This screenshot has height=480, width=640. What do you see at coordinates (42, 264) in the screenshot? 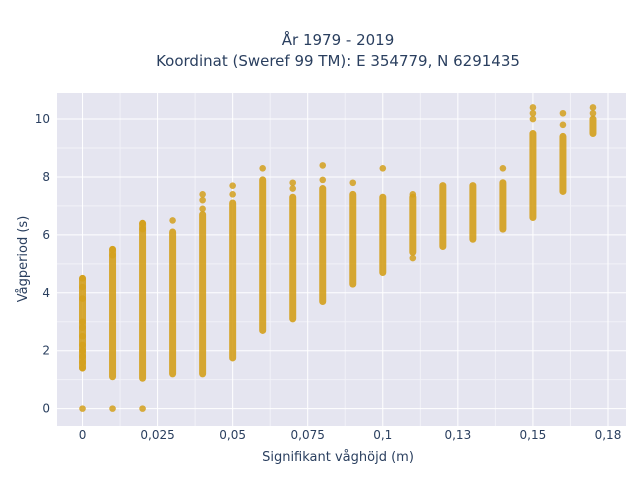
I see `y-tick-labels: 0 2 4 6 8 10` at bounding box center [42, 264].